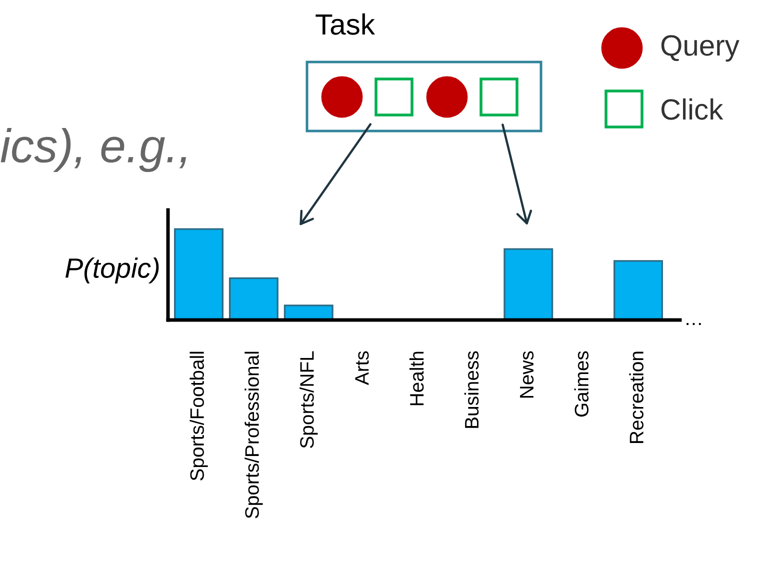 The height and width of the screenshot is (571, 769). I want to click on text: Click, so click(692, 109).